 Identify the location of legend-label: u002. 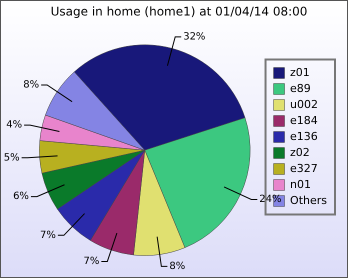
(304, 104).